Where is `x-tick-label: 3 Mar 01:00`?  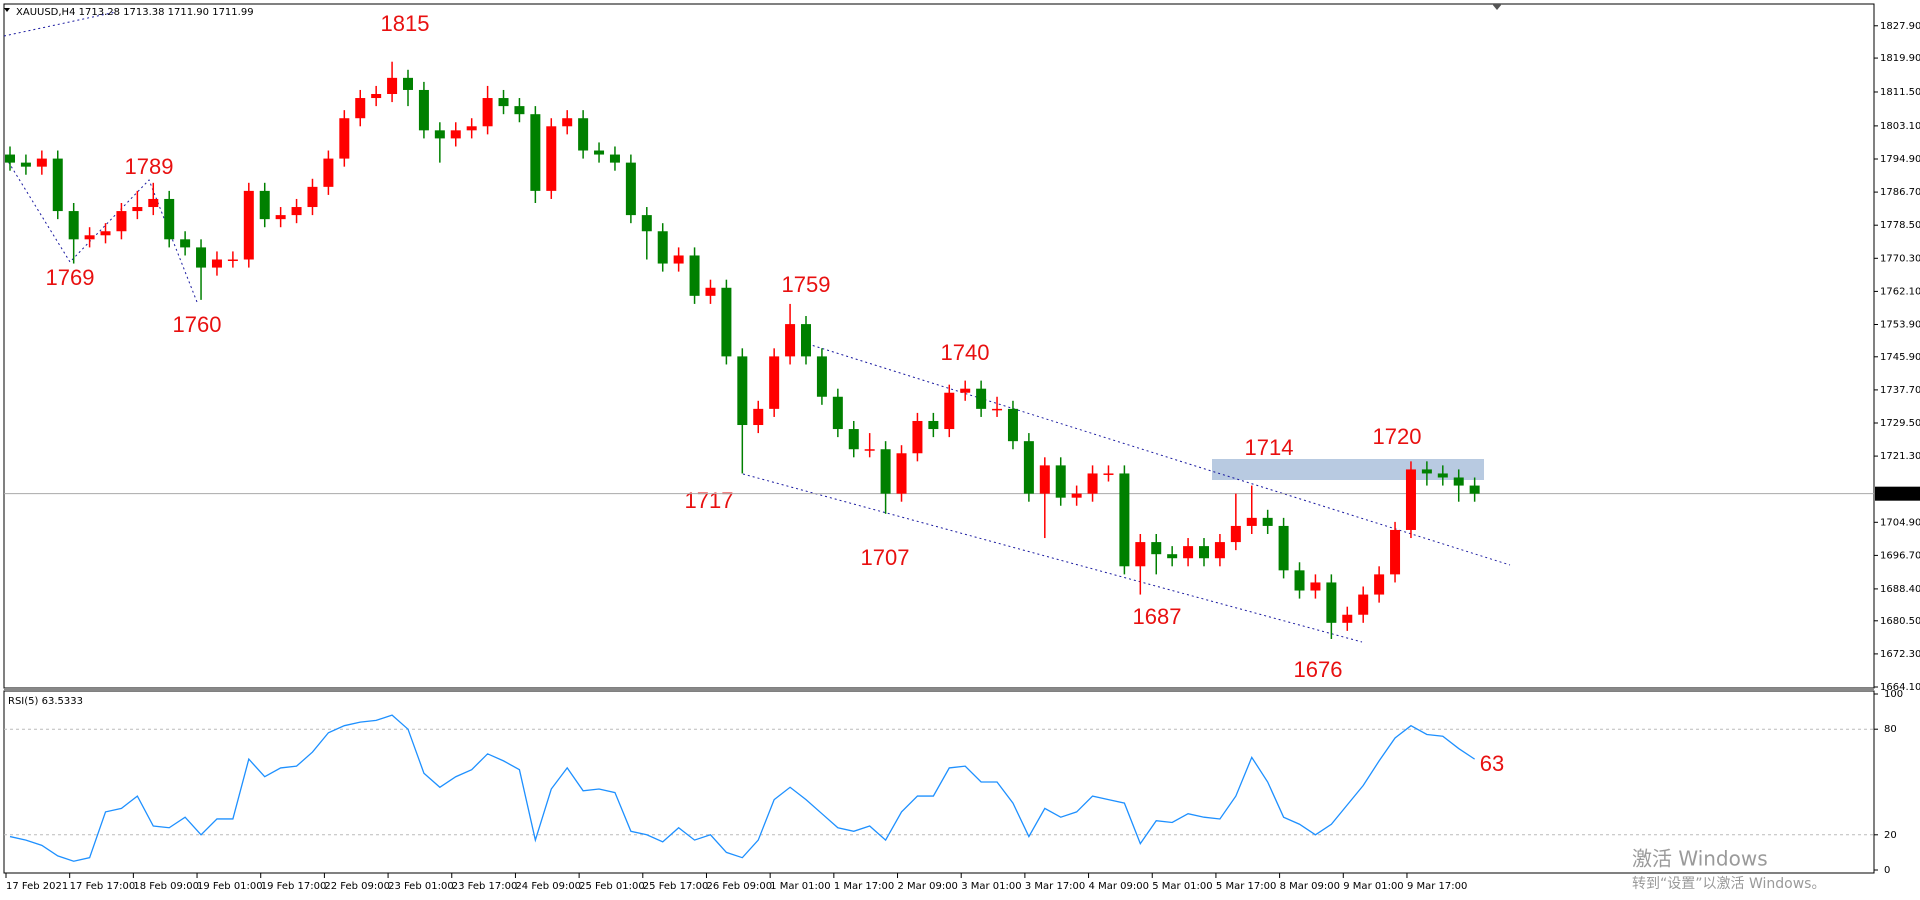
x-tick-label: 3 Mar 01:00 is located at coordinates (991, 886).